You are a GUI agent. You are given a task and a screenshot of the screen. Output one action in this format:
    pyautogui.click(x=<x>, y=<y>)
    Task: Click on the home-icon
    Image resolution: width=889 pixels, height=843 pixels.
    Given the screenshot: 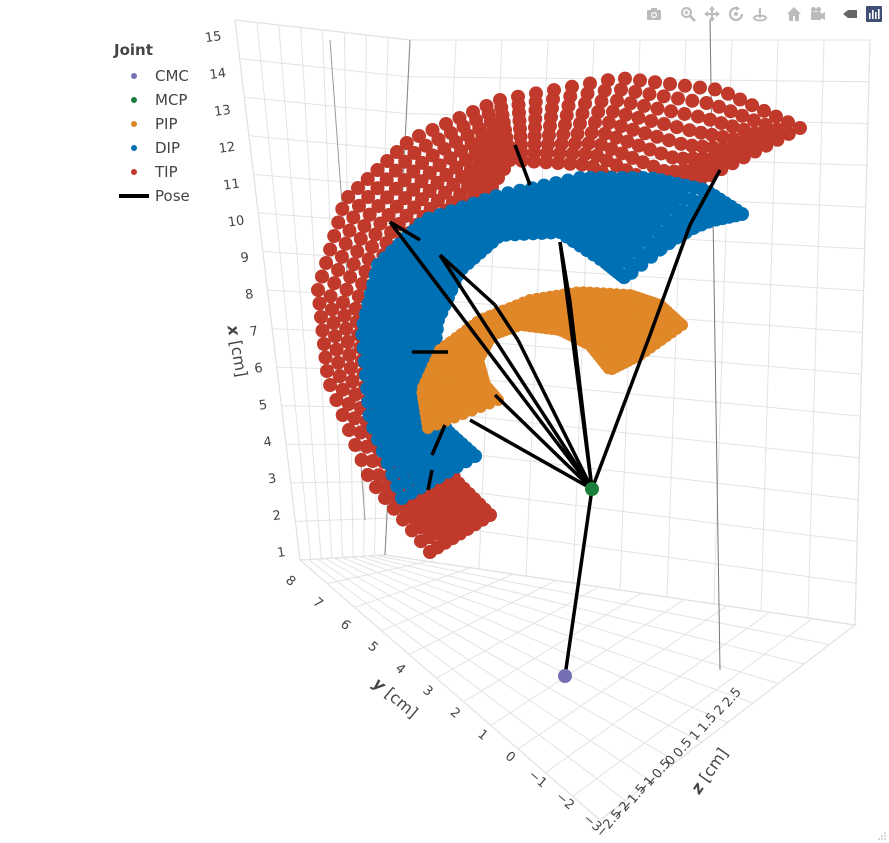 What is the action you would take?
    pyautogui.click(x=794, y=14)
    